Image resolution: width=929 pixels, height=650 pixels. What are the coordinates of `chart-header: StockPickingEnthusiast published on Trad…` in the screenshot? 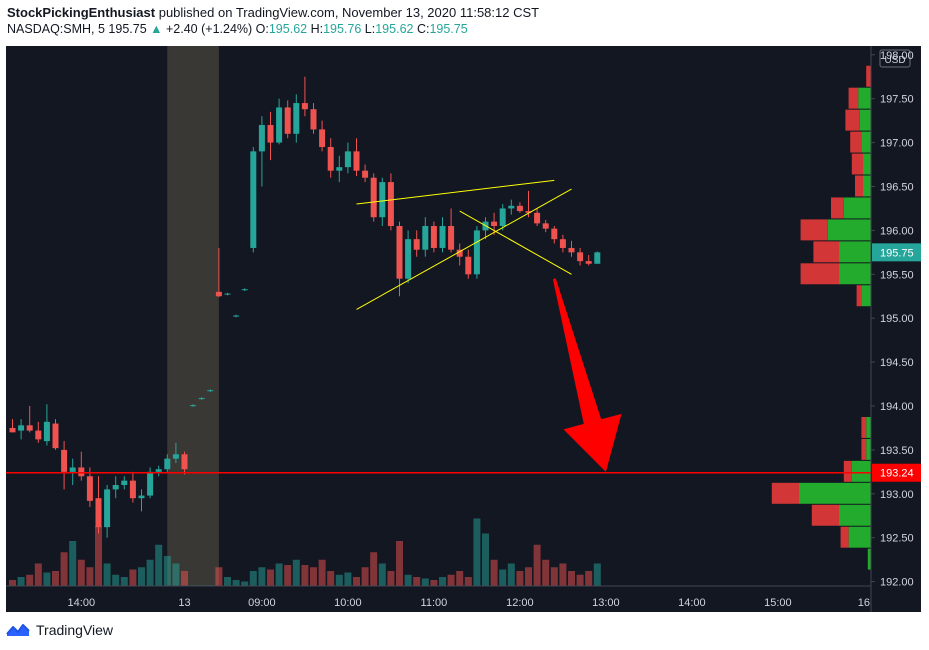 It's located at (464, 20).